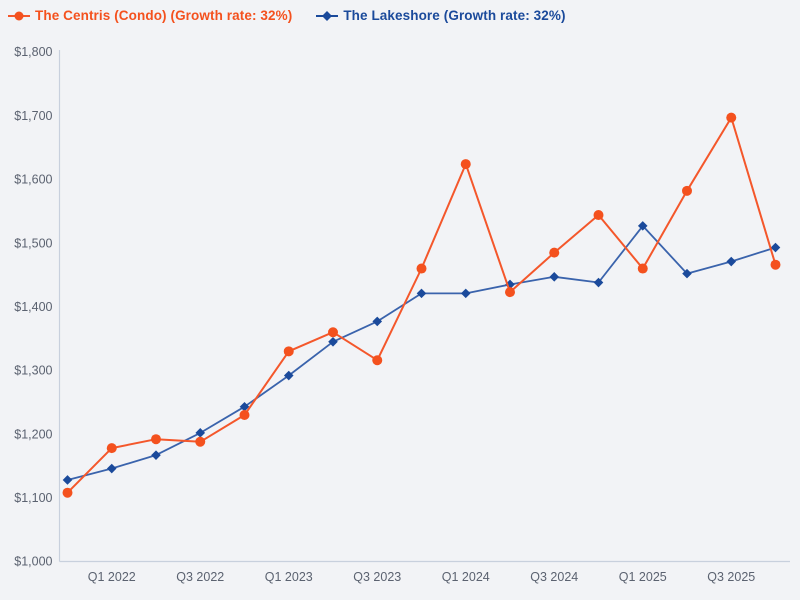  I want to click on data-point-centris-q3-2024, so click(554, 252).